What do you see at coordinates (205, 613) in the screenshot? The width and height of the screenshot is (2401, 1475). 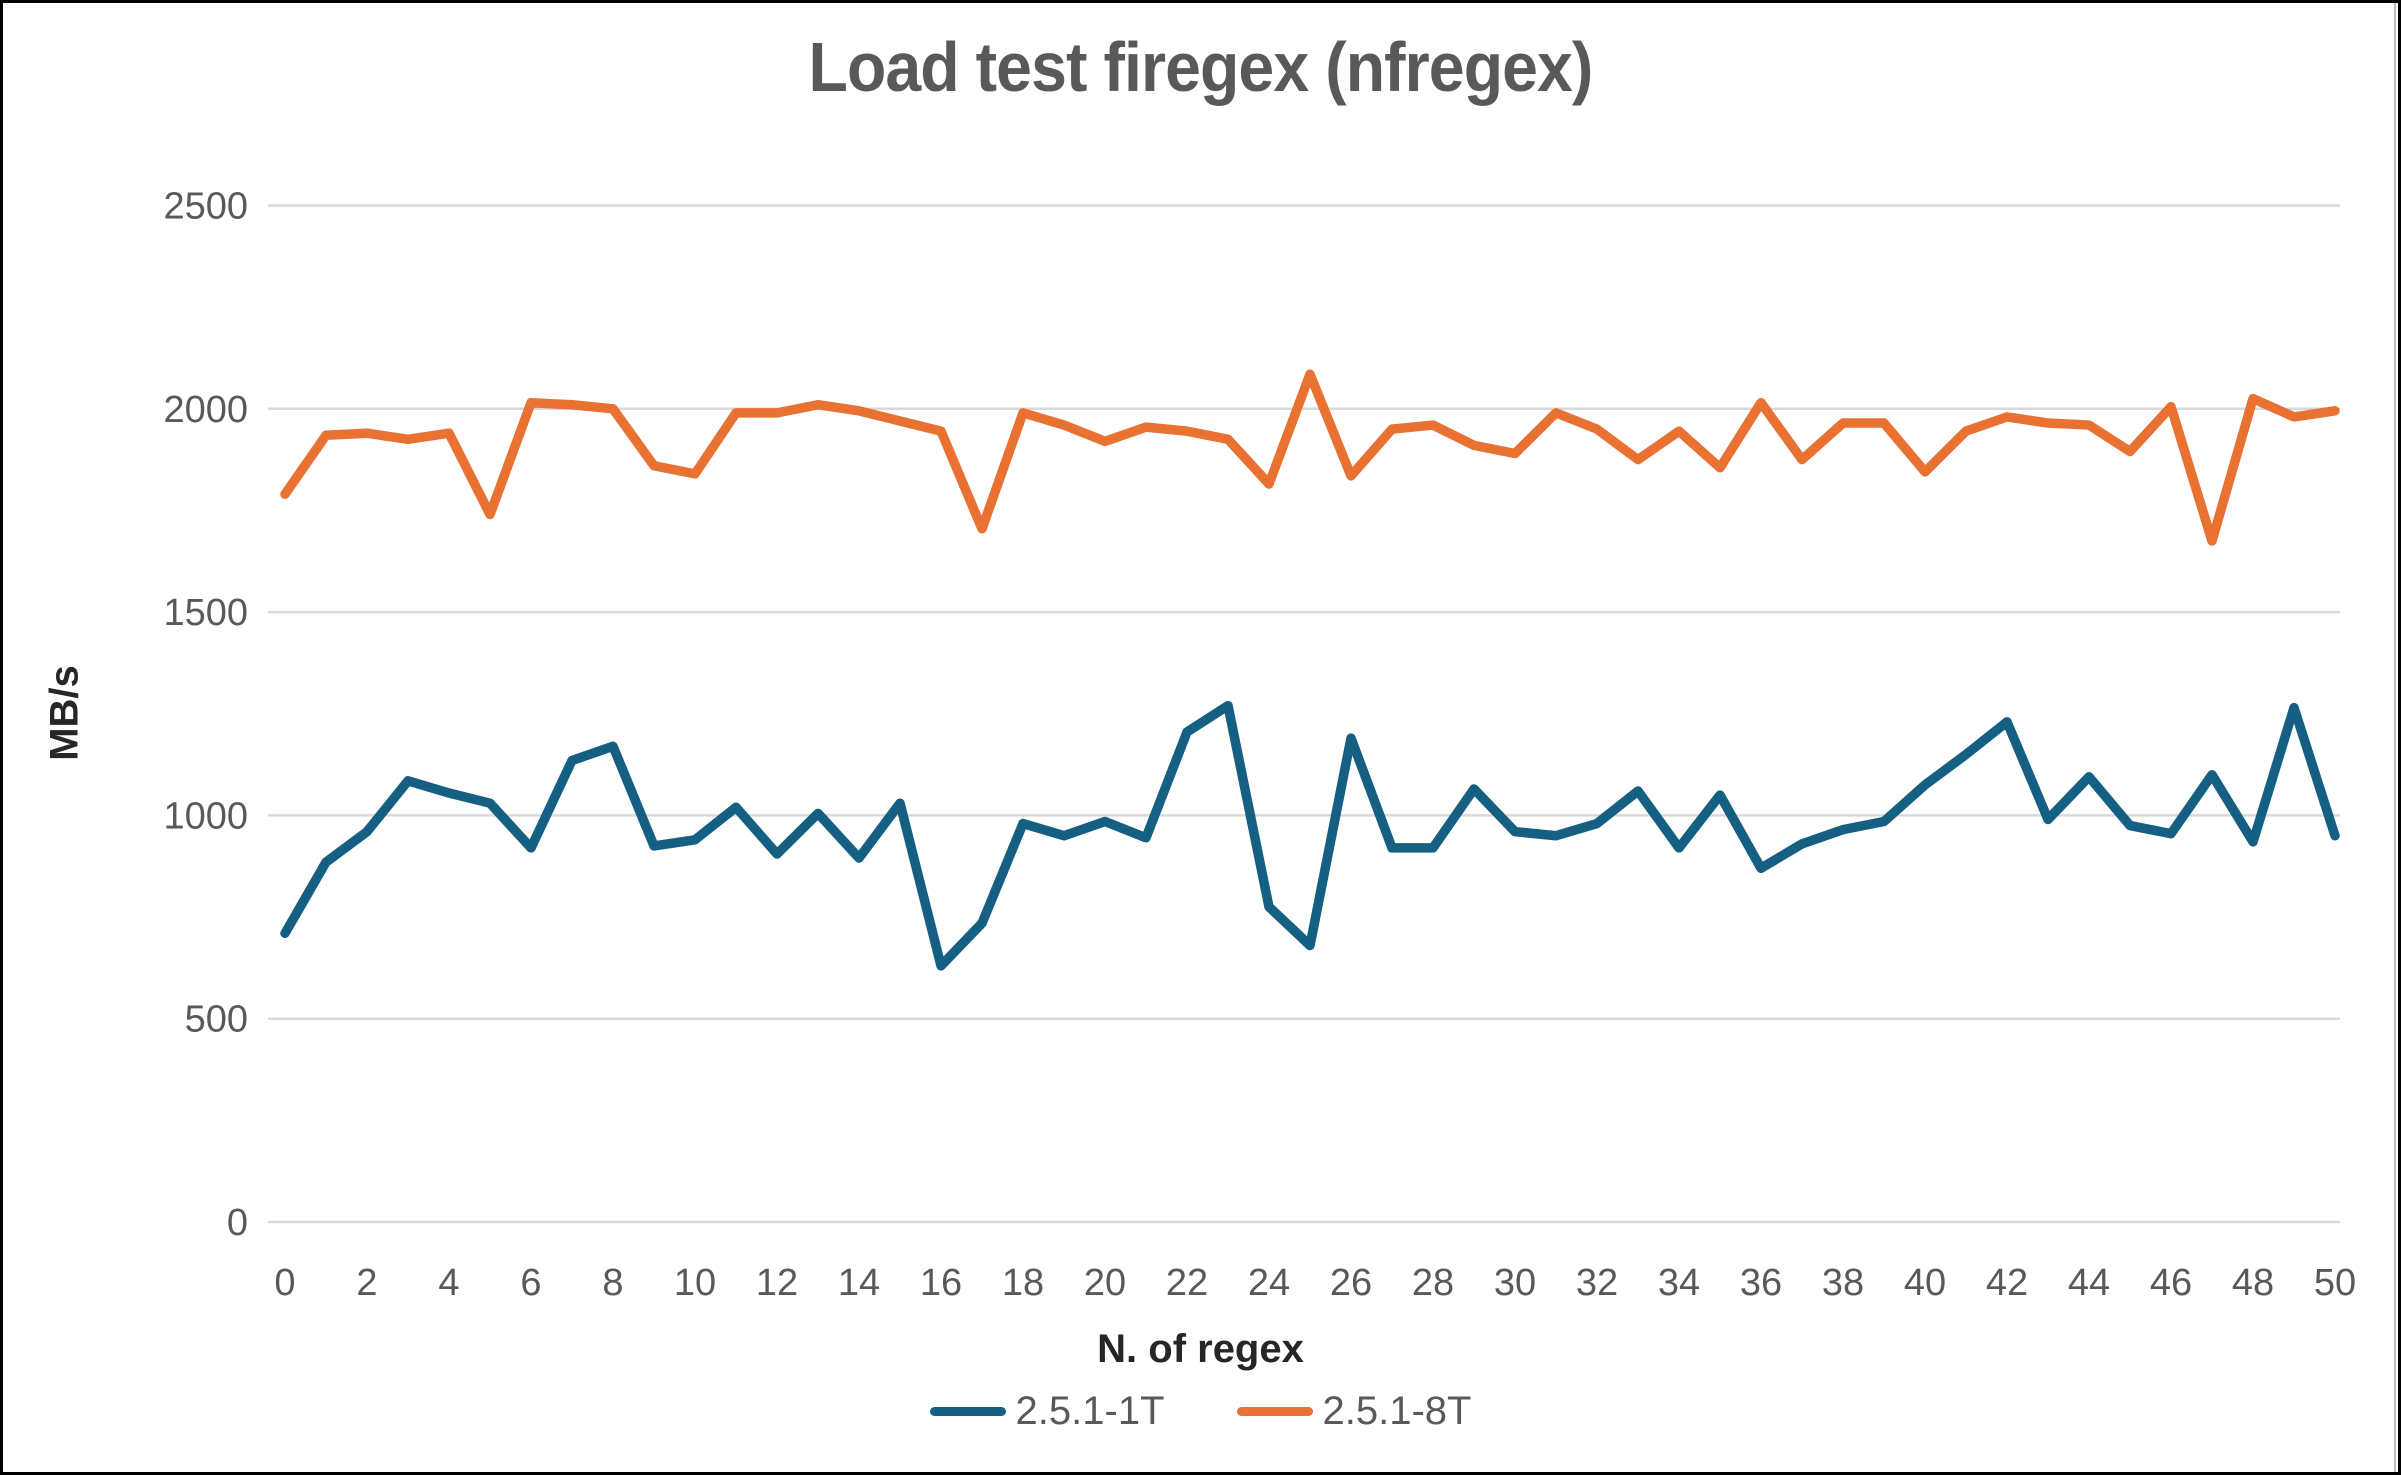 I see `y-tick-label: 1500` at bounding box center [205, 613].